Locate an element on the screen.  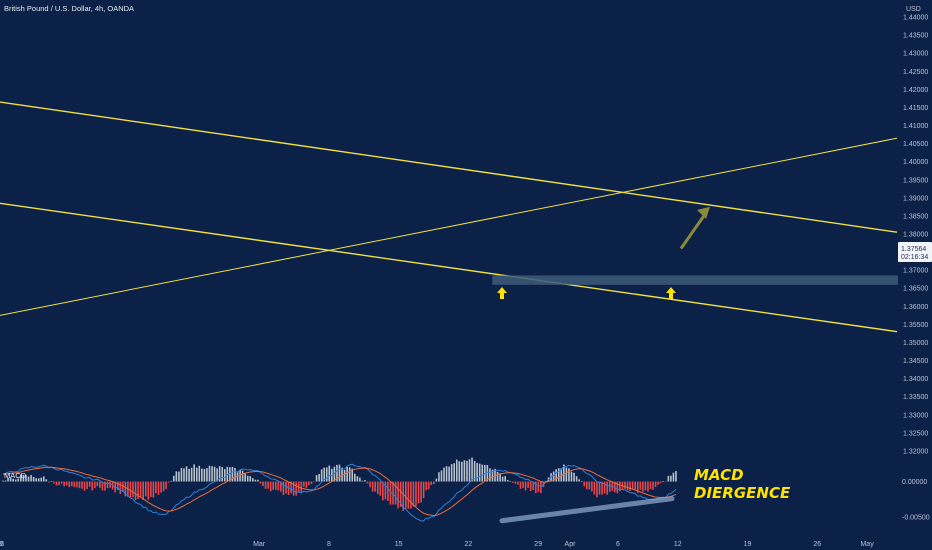
time-tick-label: 22 is located at coordinates (469, 544).